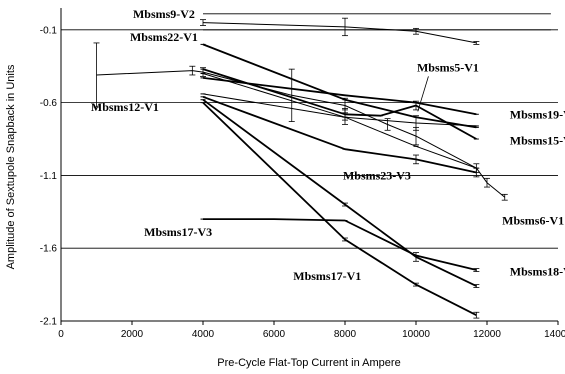  I want to click on series-label-mbsms18-v1: Mbsms18-V1, so click(537, 272).